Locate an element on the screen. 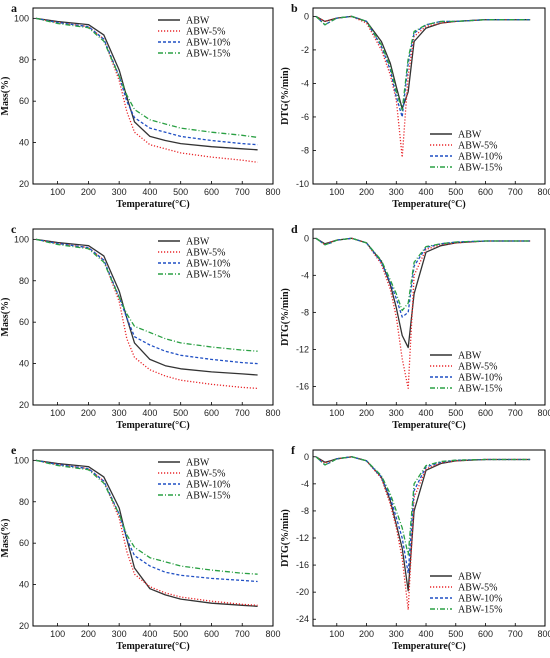 This screenshot has width=550, height=658. x-tick-label: 500 is located at coordinates (180, 192).